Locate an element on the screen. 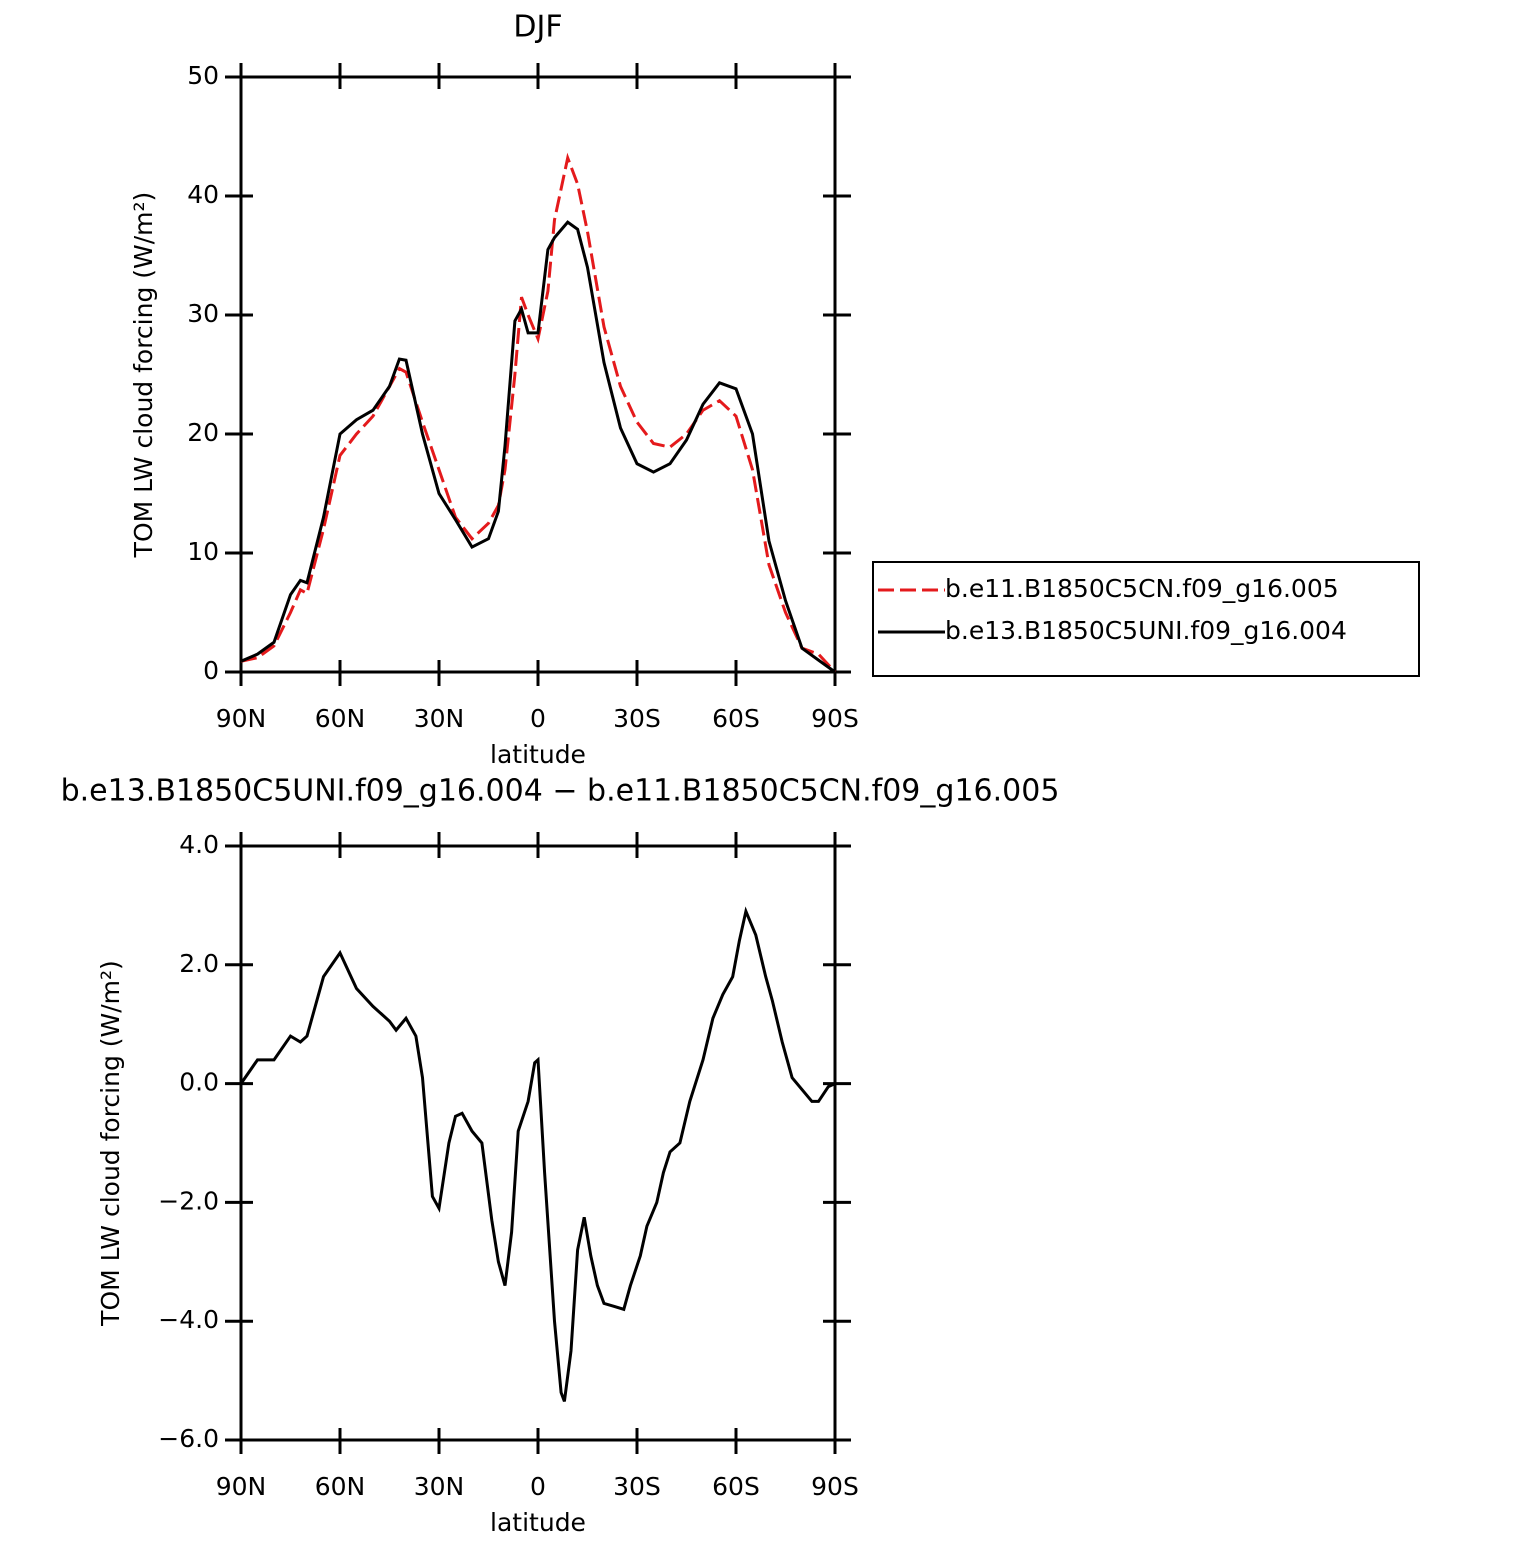  legend-label: b.e11.B1850C5CN.f09_g16.005 is located at coordinates (1142, 588).